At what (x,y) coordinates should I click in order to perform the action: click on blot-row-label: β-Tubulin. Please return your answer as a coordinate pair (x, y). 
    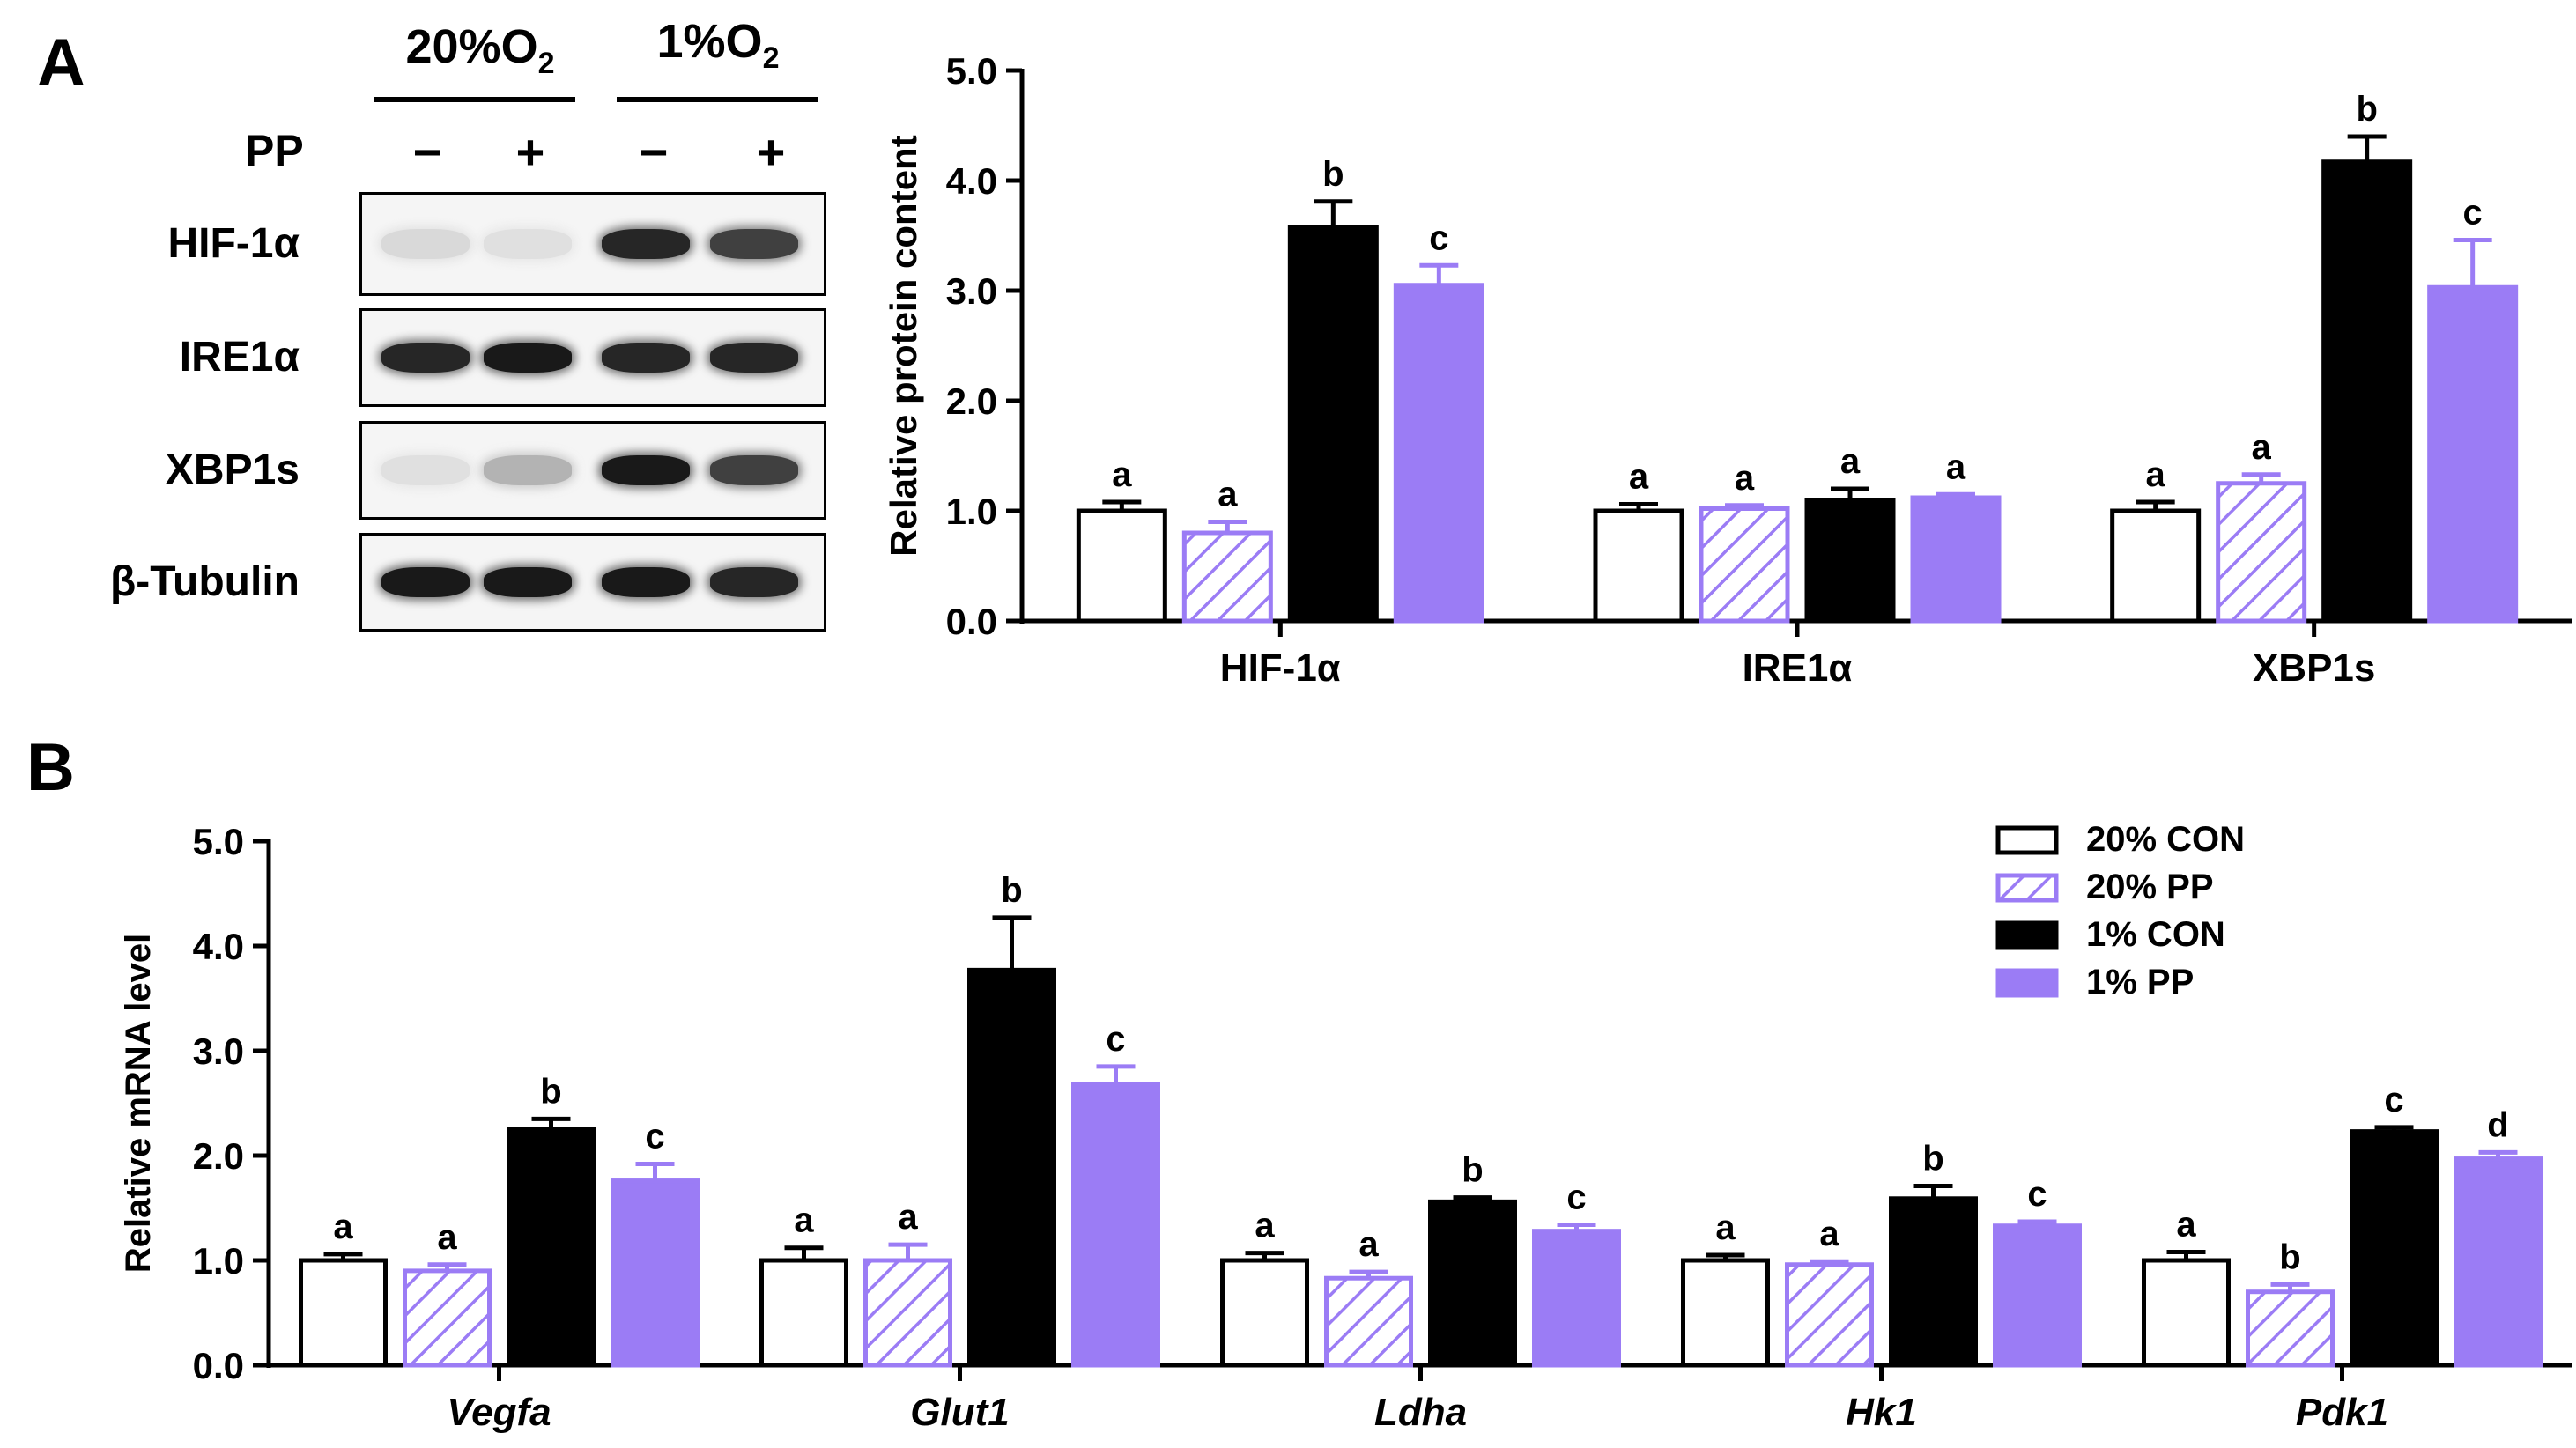
    Looking at the image, I should click on (205, 581).